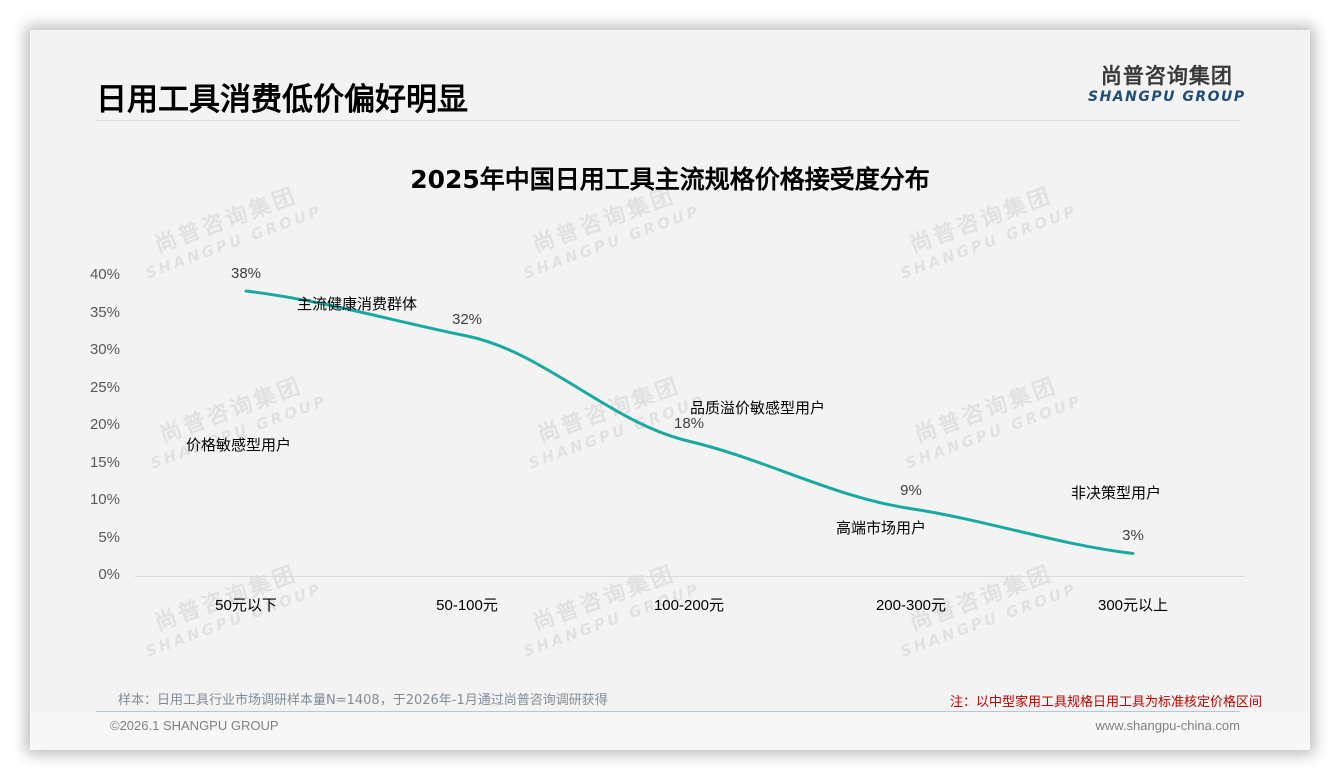 The width and height of the screenshot is (1340, 780). Describe the element at coordinates (1166, 76) in the screenshot. I see `logo-chinese-text: 尚普咨询集团` at that location.